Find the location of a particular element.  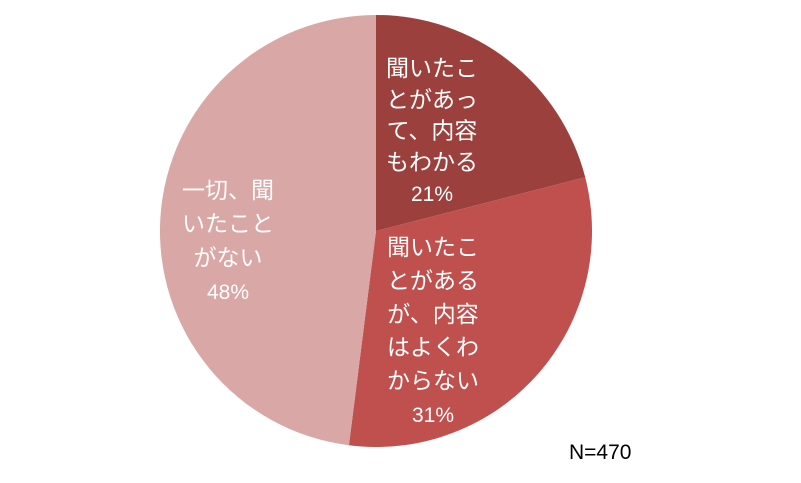

slice-label-line: が、内容 is located at coordinates (433, 315).